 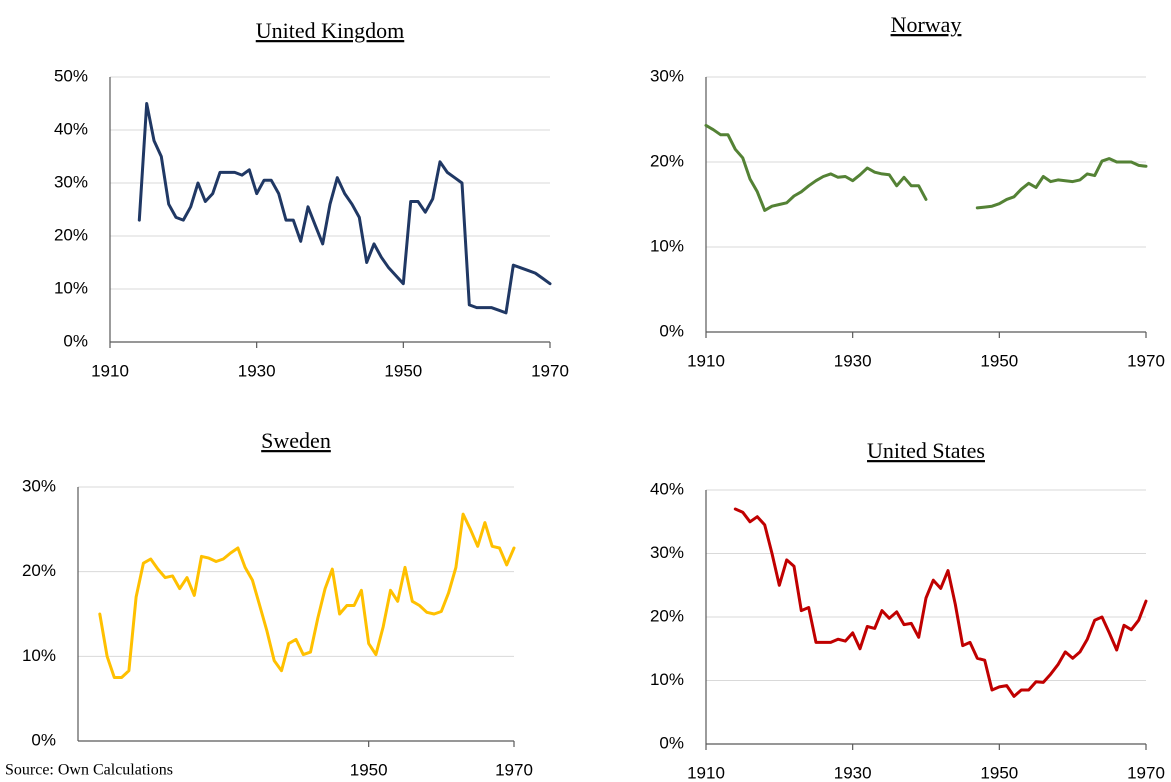 What do you see at coordinates (89, 770) in the screenshot?
I see `source-note: Source: Own Calculations` at bounding box center [89, 770].